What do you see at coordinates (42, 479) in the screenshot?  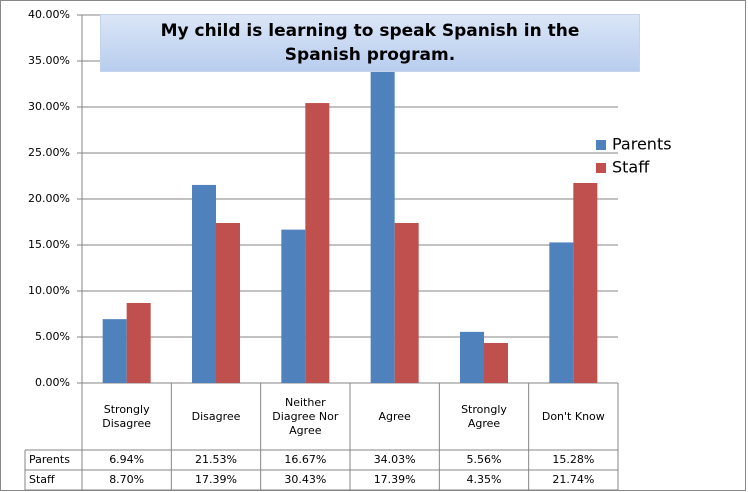 I see `table-row-header: Staff` at bounding box center [42, 479].